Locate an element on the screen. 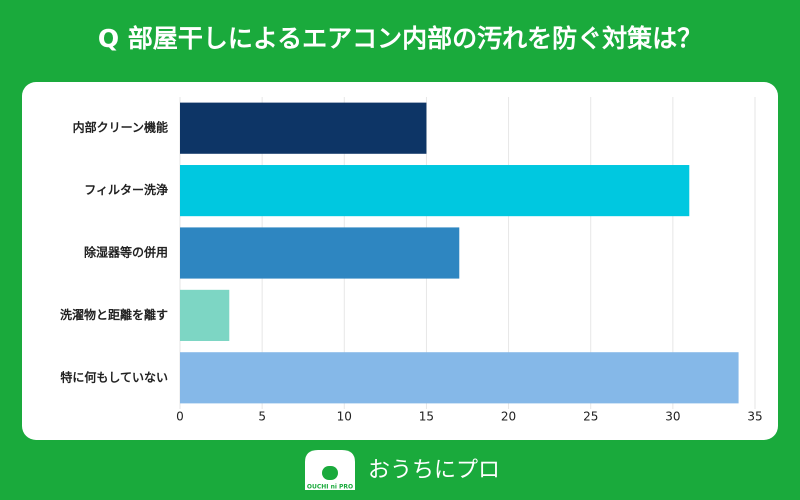  y-tick-label: 除湿器等の併用 is located at coordinates (126, 252).